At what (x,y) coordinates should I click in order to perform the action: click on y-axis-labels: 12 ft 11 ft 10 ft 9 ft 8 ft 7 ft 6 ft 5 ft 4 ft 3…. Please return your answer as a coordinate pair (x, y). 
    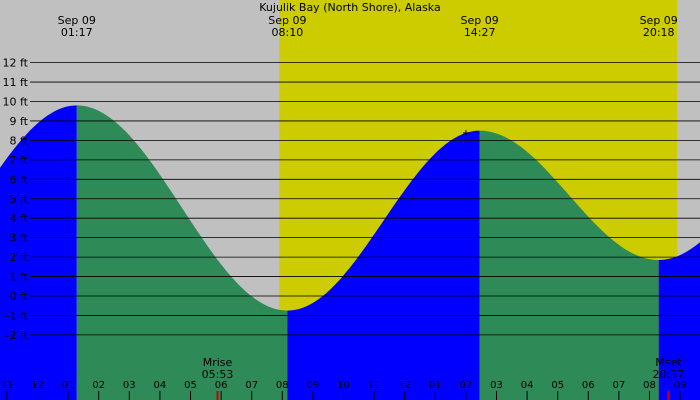
    Looking at the image, I should click on (16, 199).